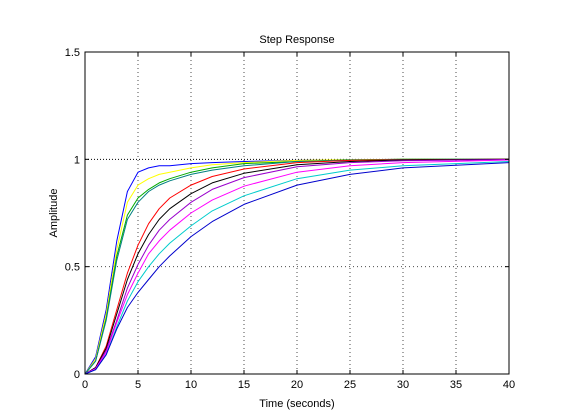 Image resolution: width=561 pixels, height=420 pixels. What do you see at coordinates (72, 268) in the screenshot?
I see `y-tick-label: 0.5` at bounding box center [72, 268].